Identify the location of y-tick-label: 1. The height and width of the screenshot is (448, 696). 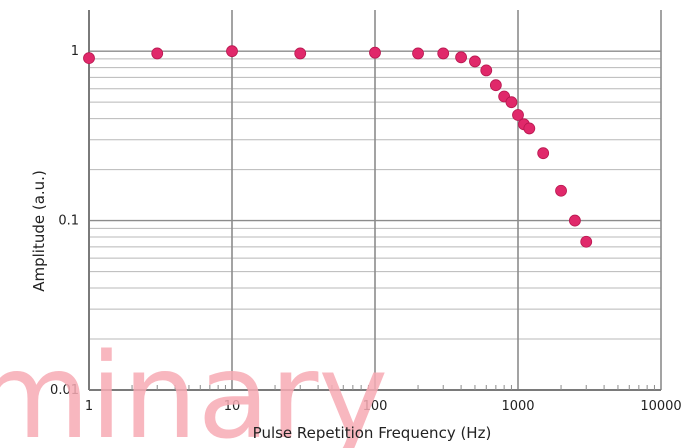
(75, 51).